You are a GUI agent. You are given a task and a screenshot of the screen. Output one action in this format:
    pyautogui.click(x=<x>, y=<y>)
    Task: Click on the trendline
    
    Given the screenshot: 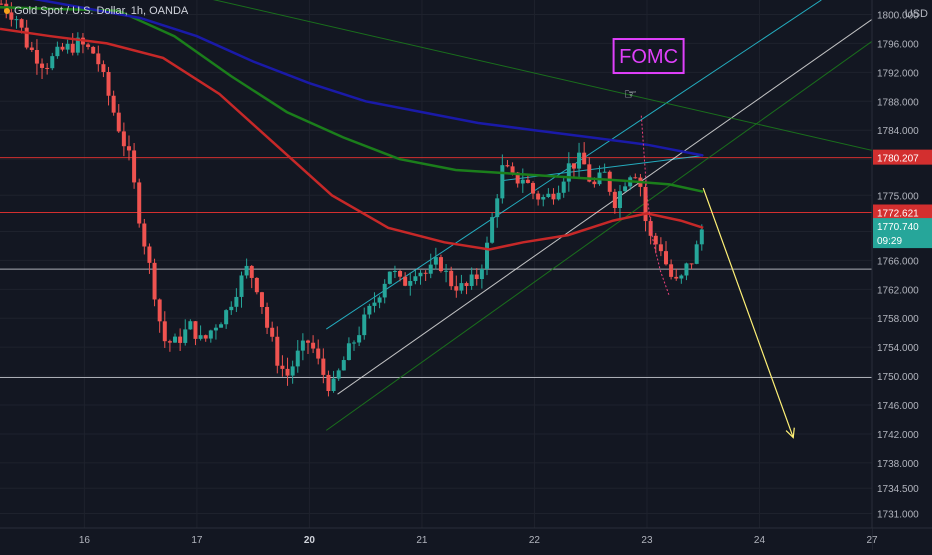 What is the action you would take?
    pyautogui.click(x=602, y=168)
    